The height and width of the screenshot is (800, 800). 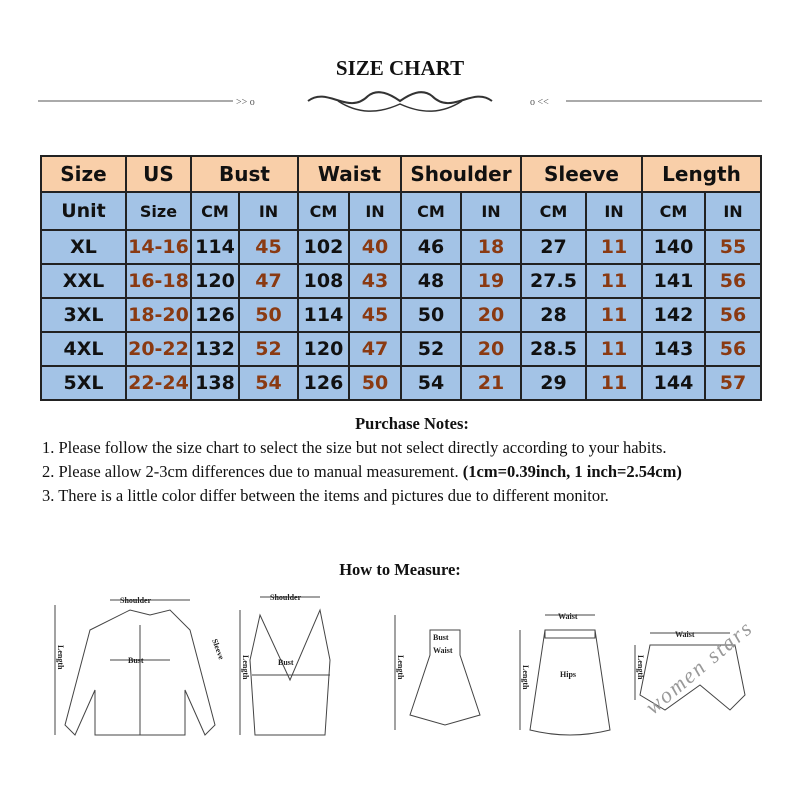 What do you see at coordinates (215, 281) in the screenshot?
I see `value-cell: 120` at bounding box center [215, 281].